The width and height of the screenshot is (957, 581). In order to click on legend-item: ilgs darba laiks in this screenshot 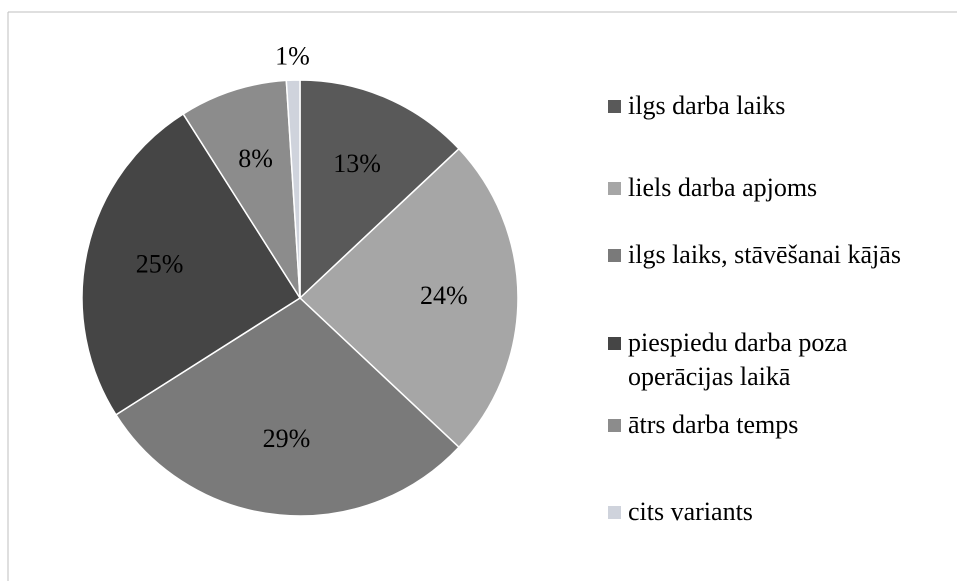, I will do `click(758, 106)`.